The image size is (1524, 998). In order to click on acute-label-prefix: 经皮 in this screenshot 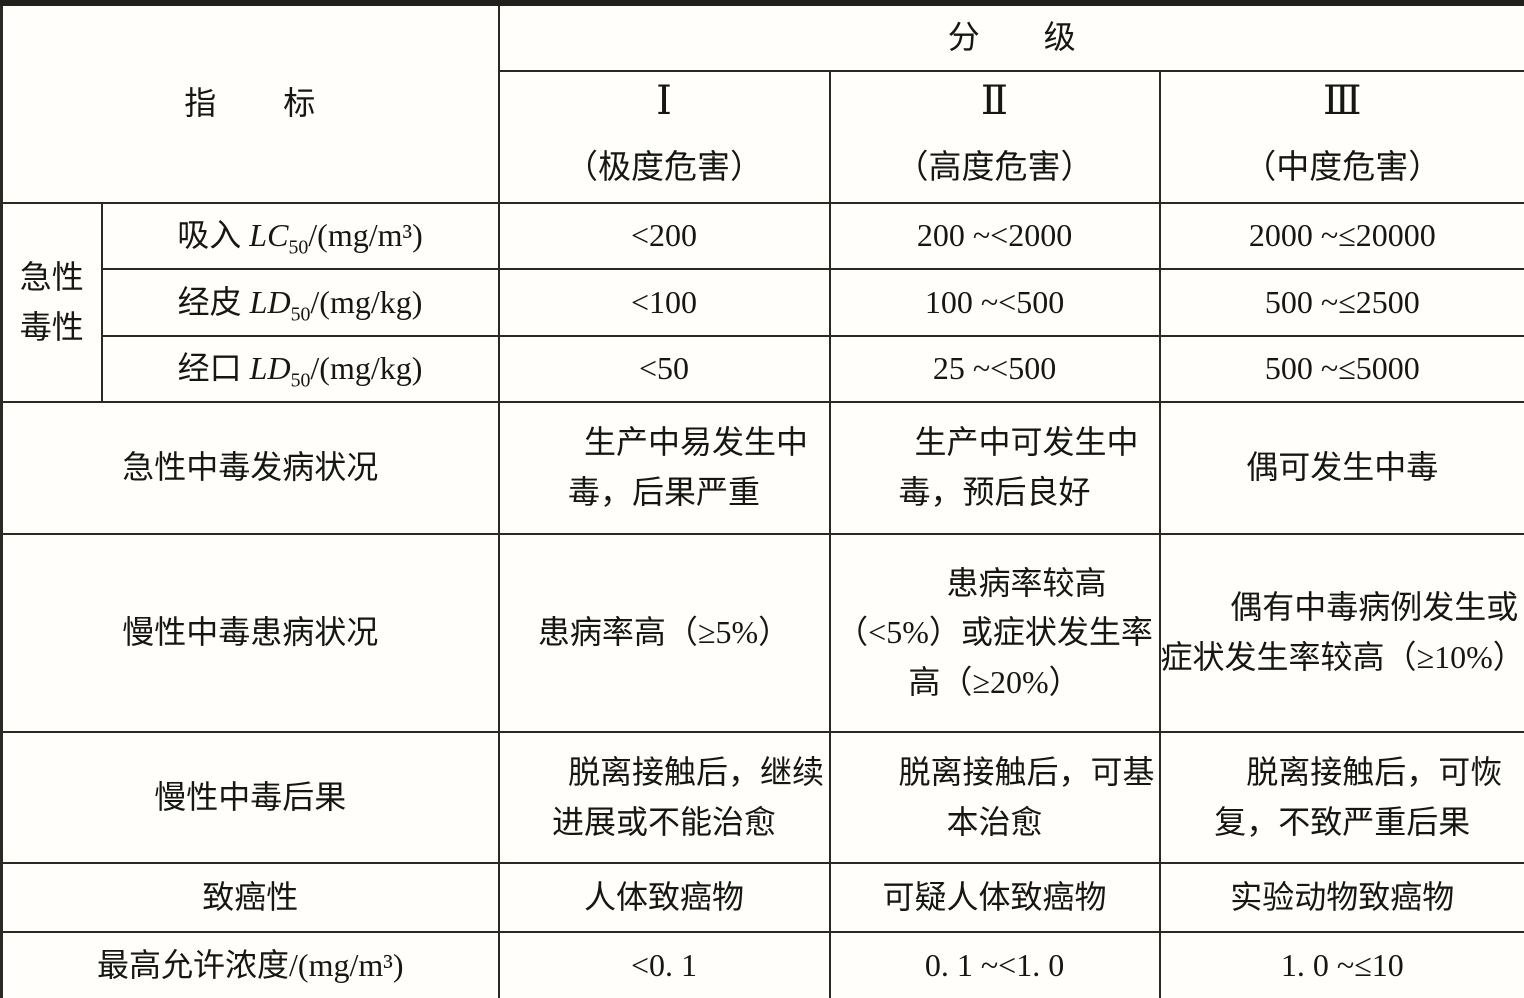, I will do `click(213, 301)`.